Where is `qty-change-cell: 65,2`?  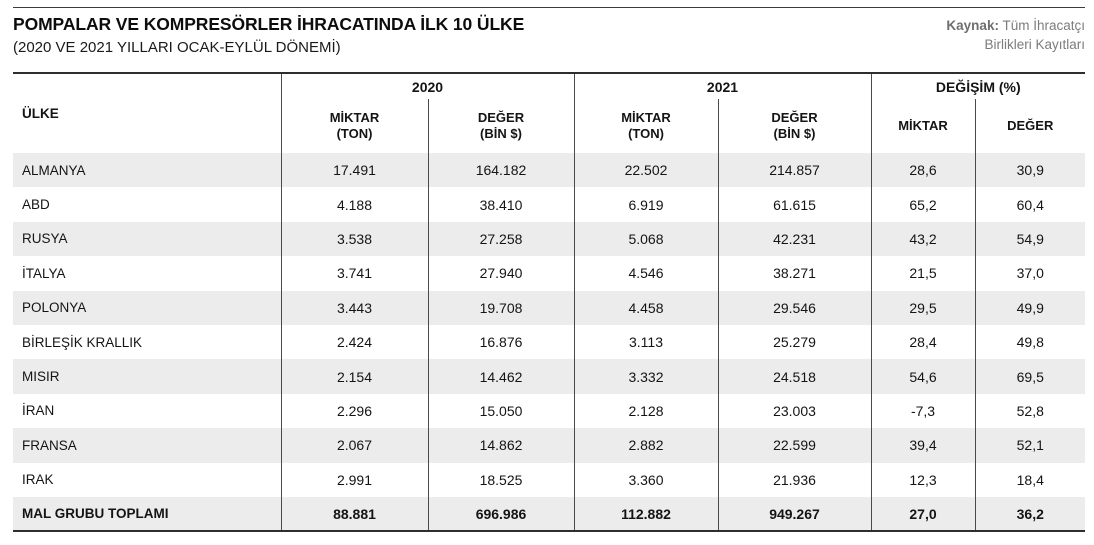
qty-change-cell: 65,2 is located at coordinates (922, 204).